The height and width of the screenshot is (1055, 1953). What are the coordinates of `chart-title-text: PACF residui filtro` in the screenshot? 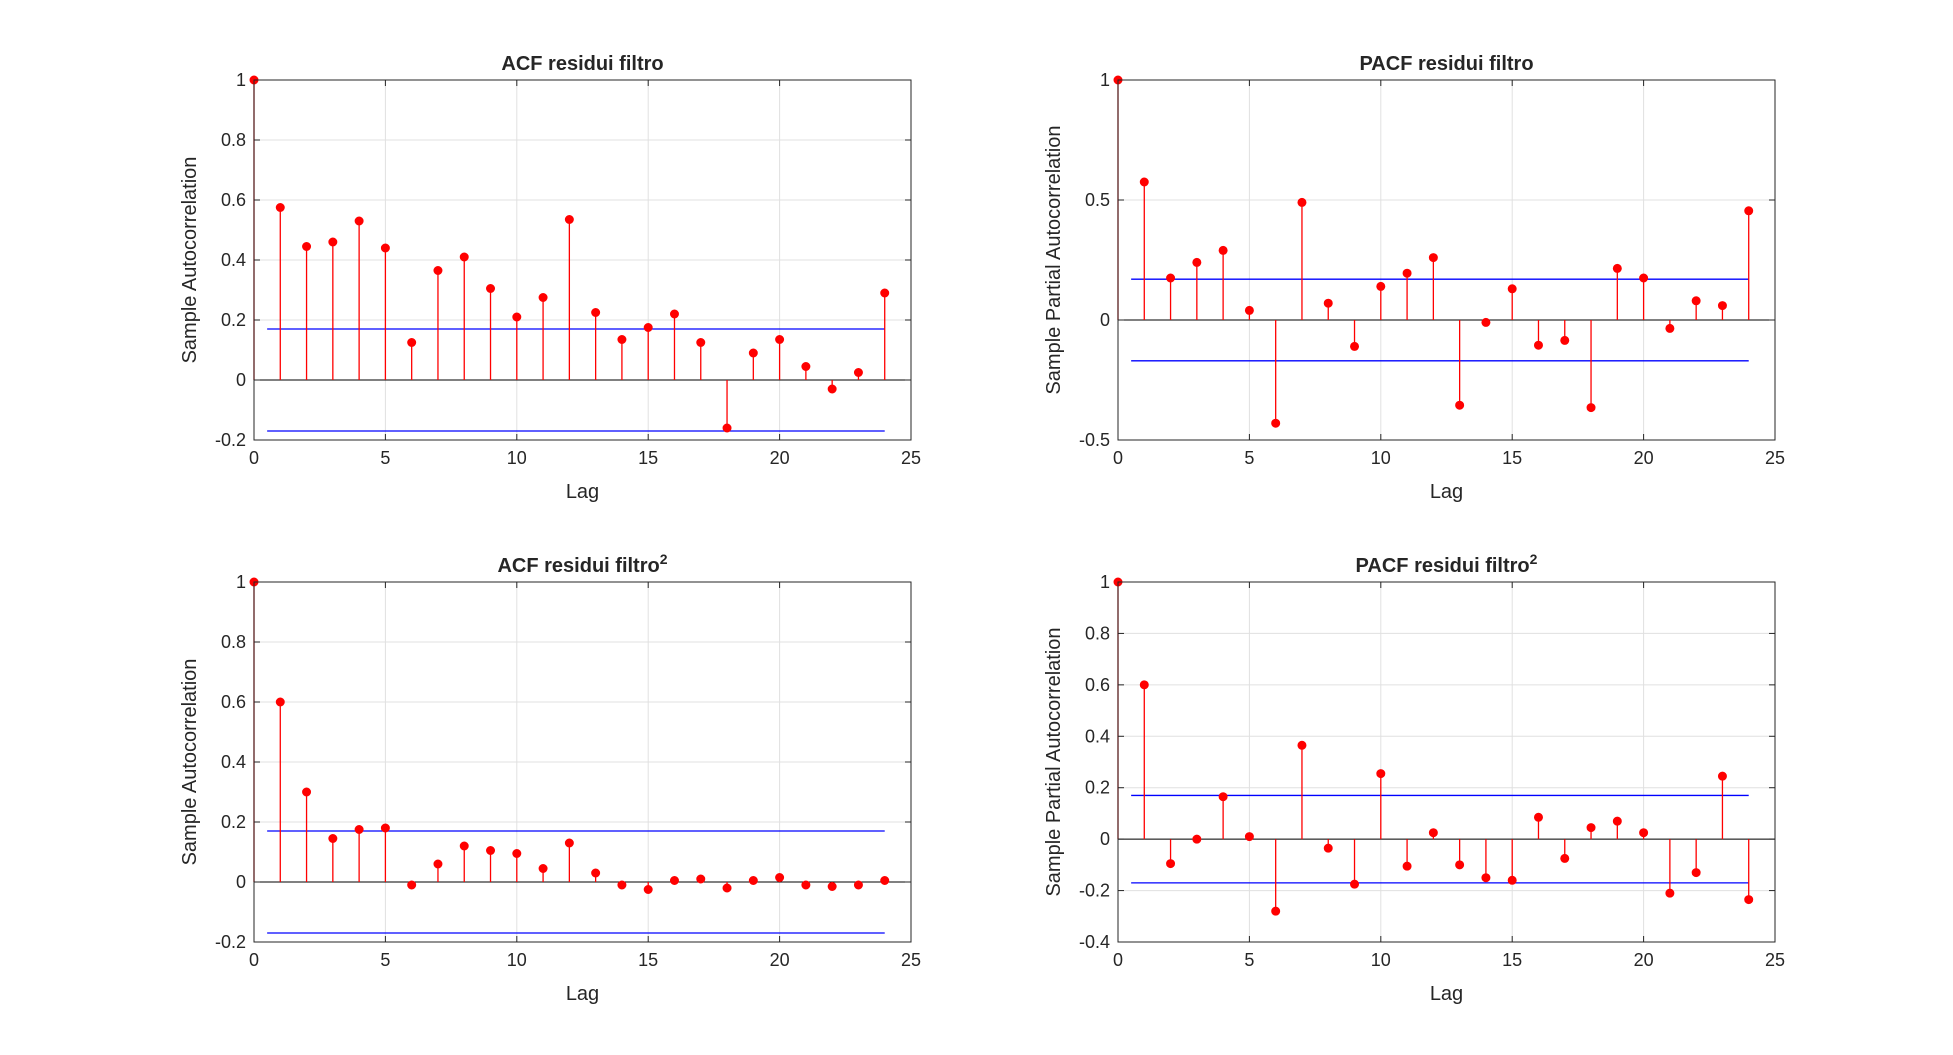 It's located at (1446, 64).